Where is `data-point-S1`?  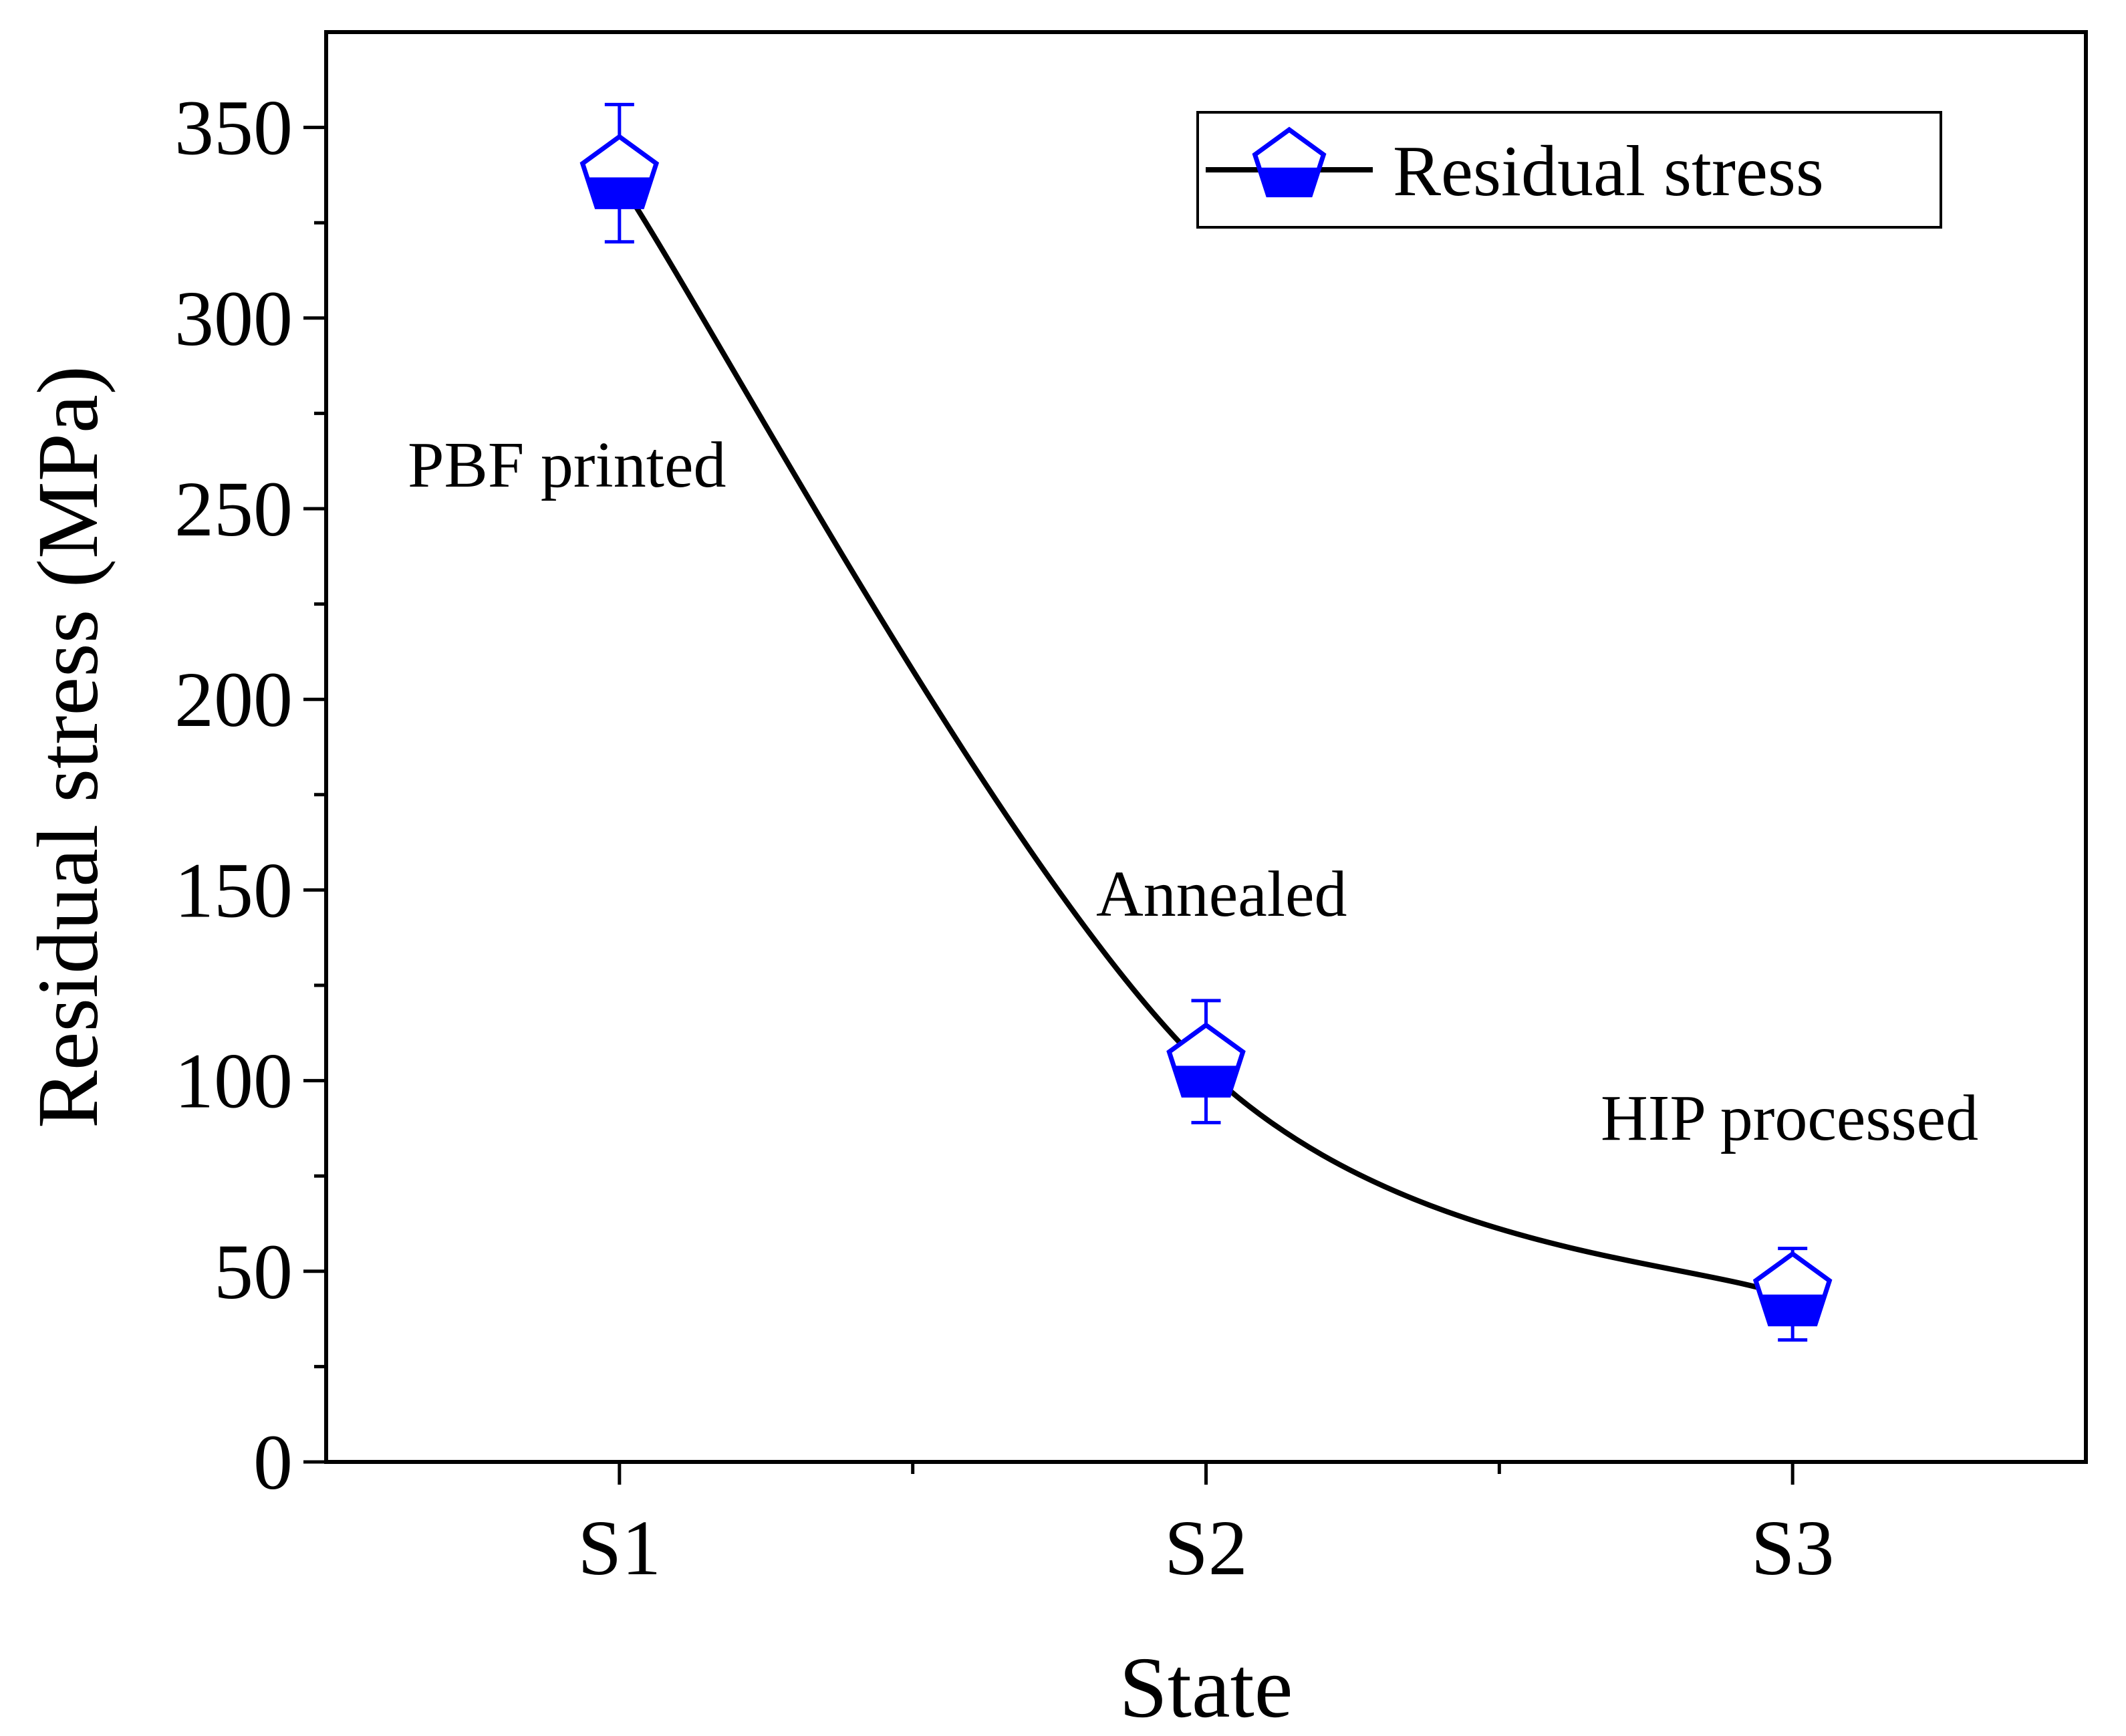 data-point-S1 is located at coordinates (619, 171).